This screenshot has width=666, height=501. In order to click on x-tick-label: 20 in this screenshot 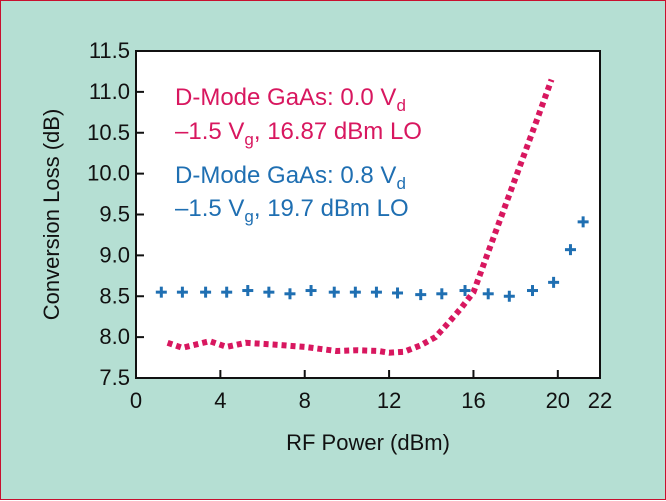, I will do `click(558, 400)`.